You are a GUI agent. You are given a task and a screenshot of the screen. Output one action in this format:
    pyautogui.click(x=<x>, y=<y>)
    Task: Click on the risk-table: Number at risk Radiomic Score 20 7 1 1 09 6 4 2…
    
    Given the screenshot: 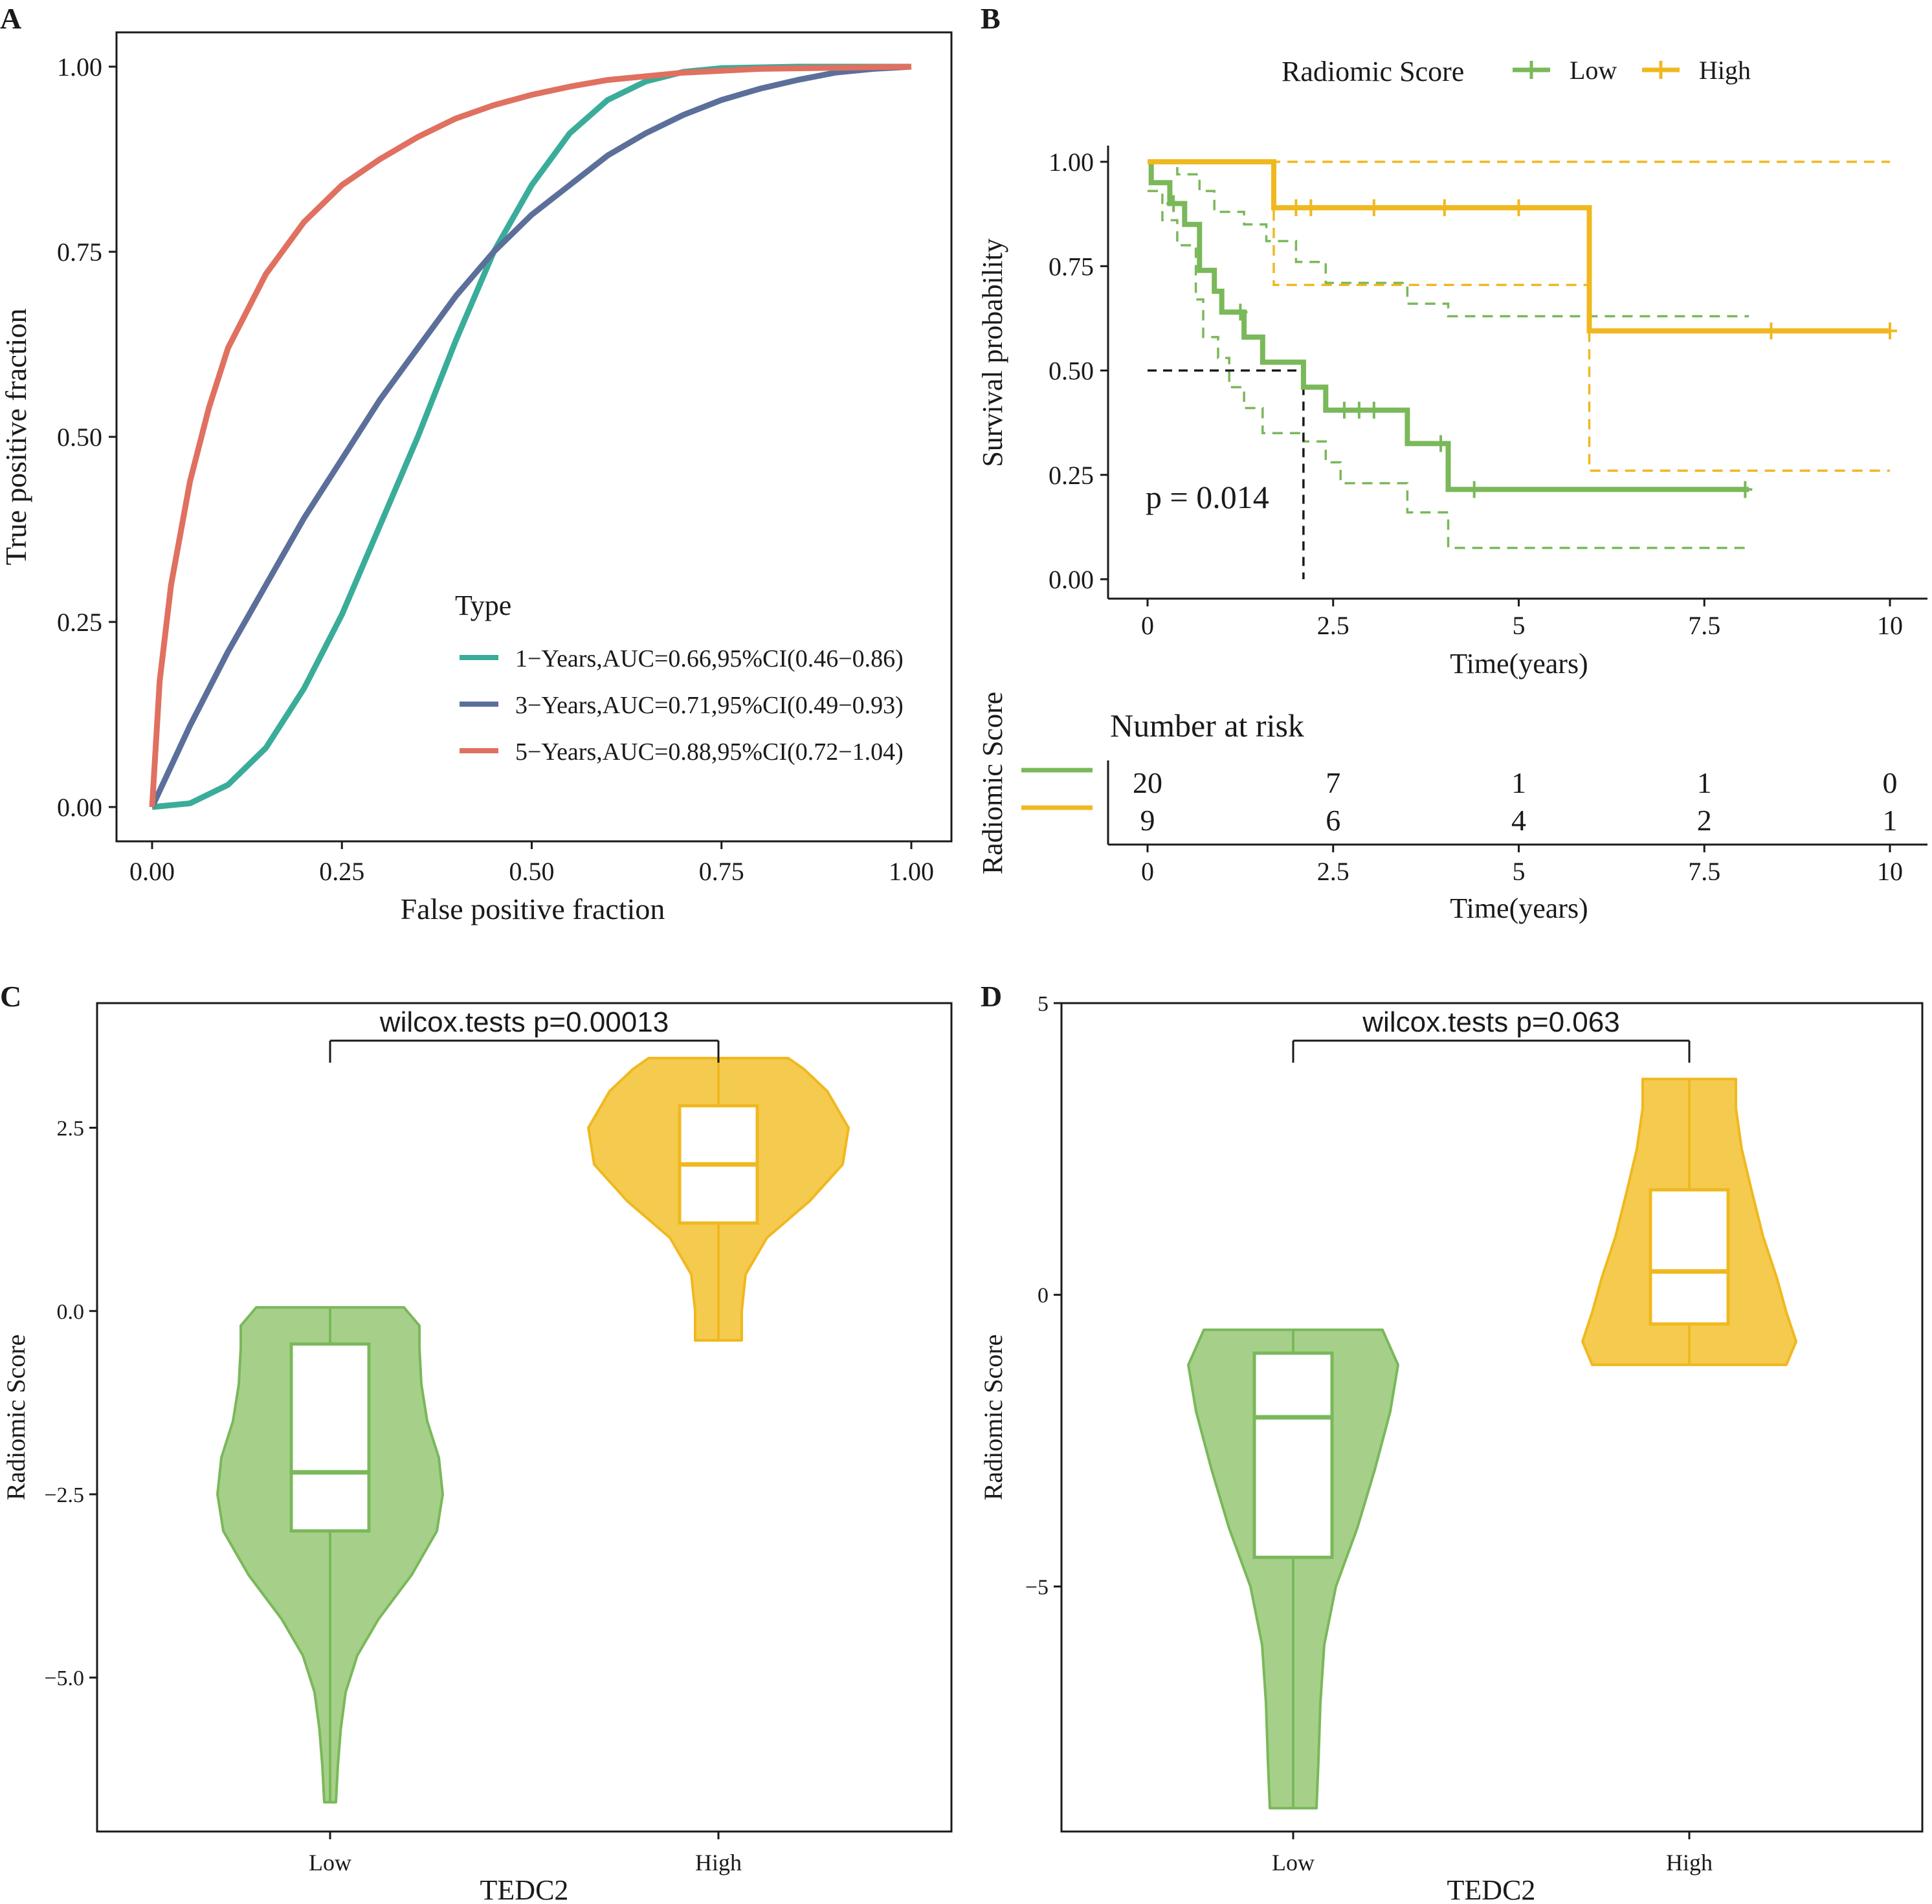 What is the action you would take?
    pyautogui.click(x=1452, y=808)
    